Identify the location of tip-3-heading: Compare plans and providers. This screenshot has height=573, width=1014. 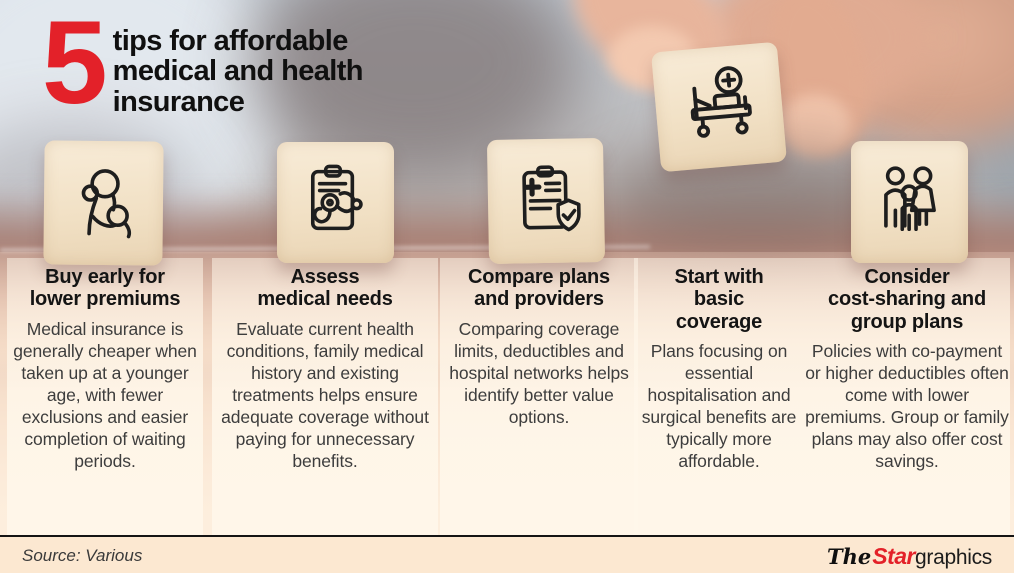
(539, 288).